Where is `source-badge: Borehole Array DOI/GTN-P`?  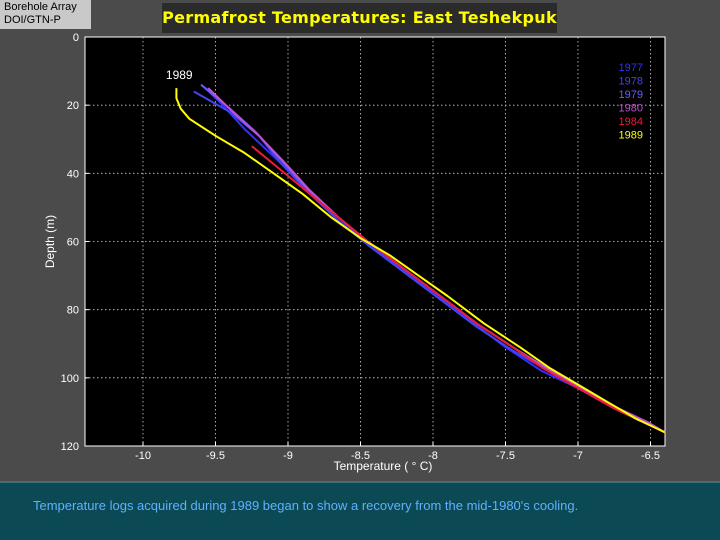 source-badge: Borehole Array DOI/GTN-P is located at coordinates (45, 14).